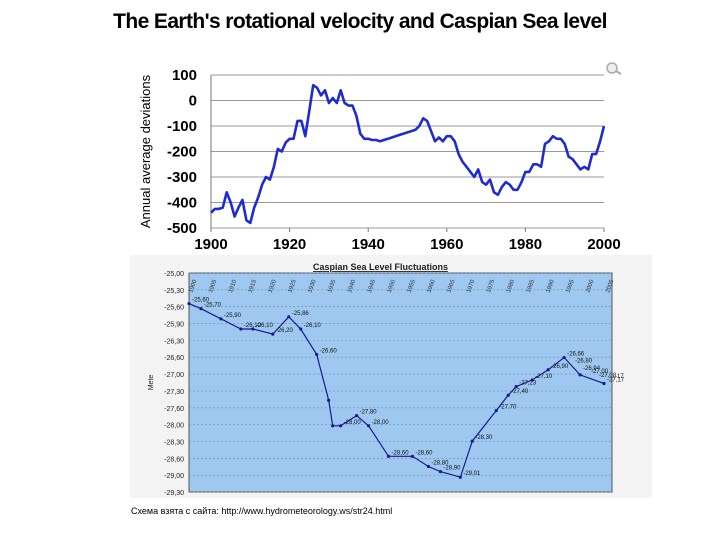  What do you see at coordinates (151, 383) in the screenshot?
I see `y-axis-title: Mete` at bounding box center [151, 383].